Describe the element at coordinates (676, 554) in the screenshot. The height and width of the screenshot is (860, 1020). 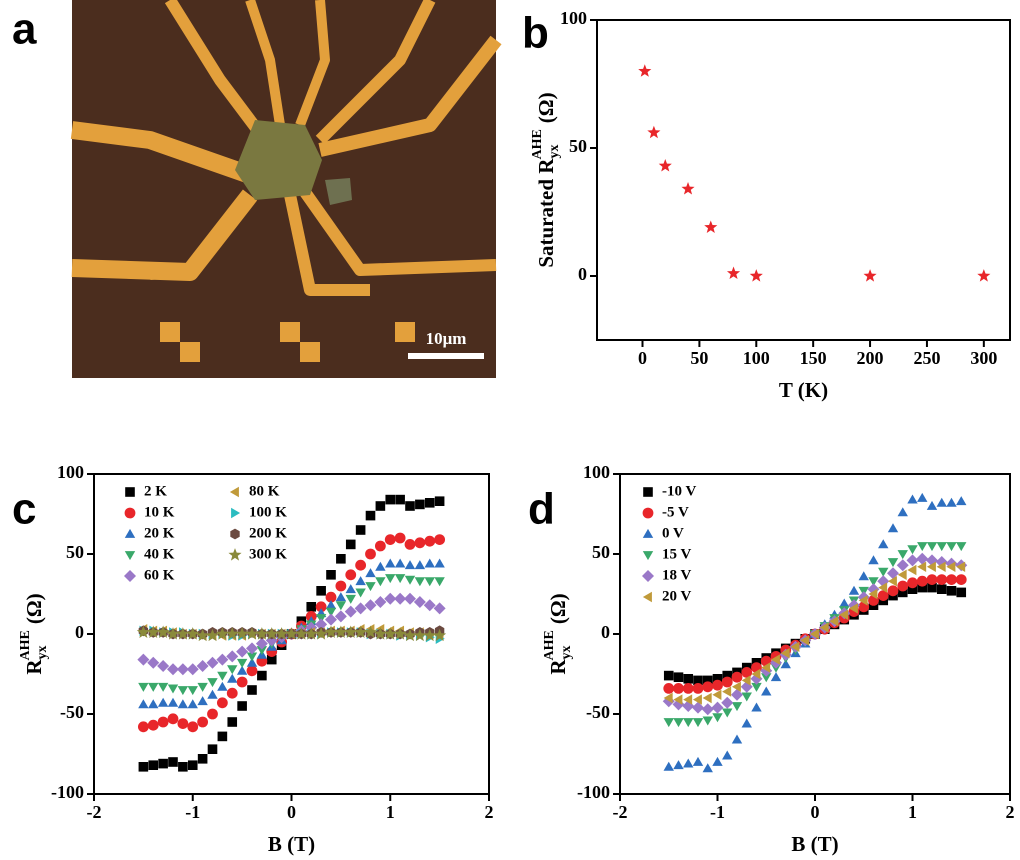
I see `legend-label: 15 V` at that location.